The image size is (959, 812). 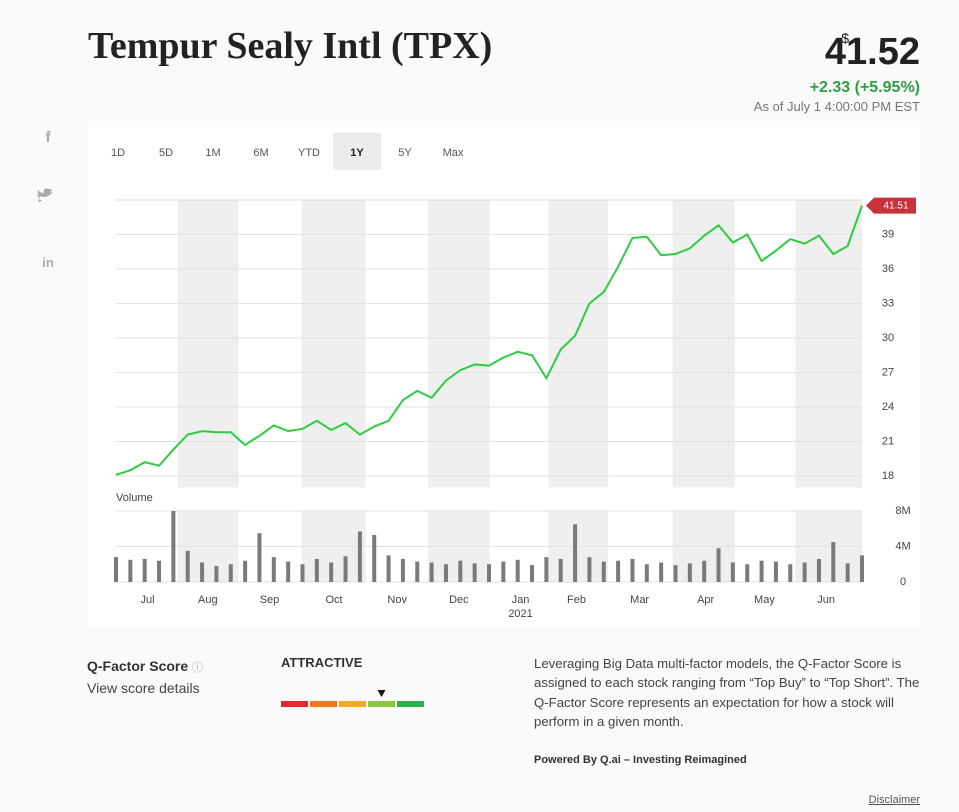 I want to click on range-button: Max, so click(x=453, y=153).